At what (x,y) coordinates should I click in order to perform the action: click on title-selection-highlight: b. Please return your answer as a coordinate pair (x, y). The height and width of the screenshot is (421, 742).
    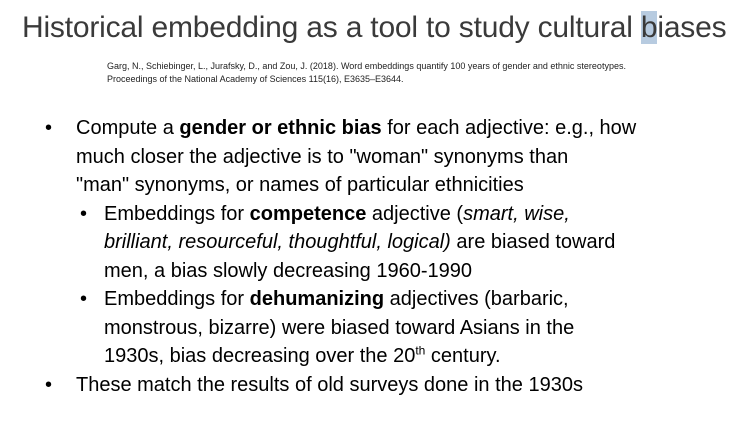
    Looking at the image, I should click on (649, 27).